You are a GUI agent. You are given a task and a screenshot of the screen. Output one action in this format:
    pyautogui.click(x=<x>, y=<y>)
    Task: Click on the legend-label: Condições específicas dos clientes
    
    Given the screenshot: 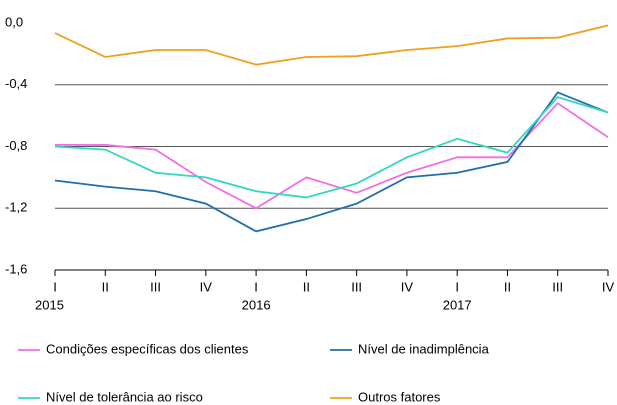 What is the action you would take?
    pyautogui.click(x=147, y=348)
    